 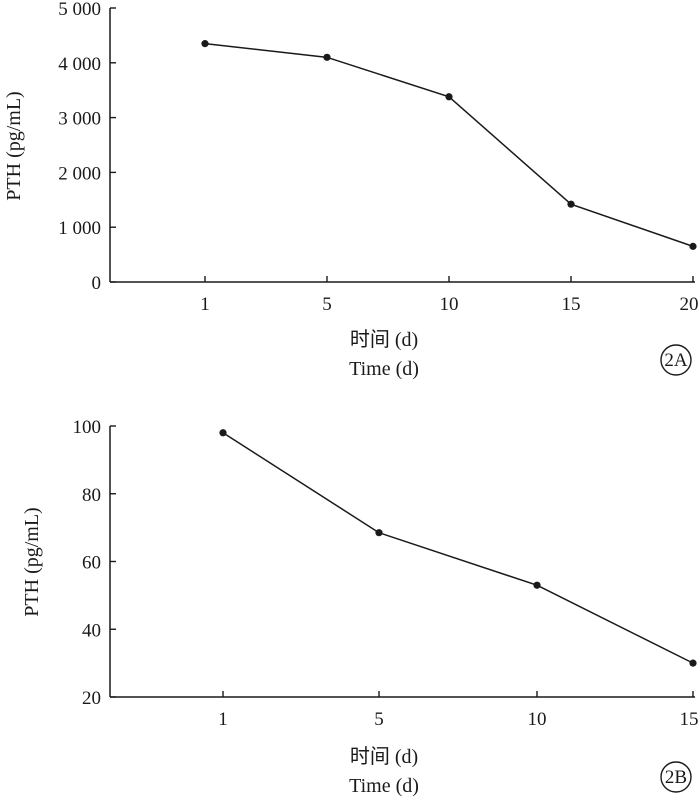 I want to click on y-tick-label: 100, so click(x=87, y=427).